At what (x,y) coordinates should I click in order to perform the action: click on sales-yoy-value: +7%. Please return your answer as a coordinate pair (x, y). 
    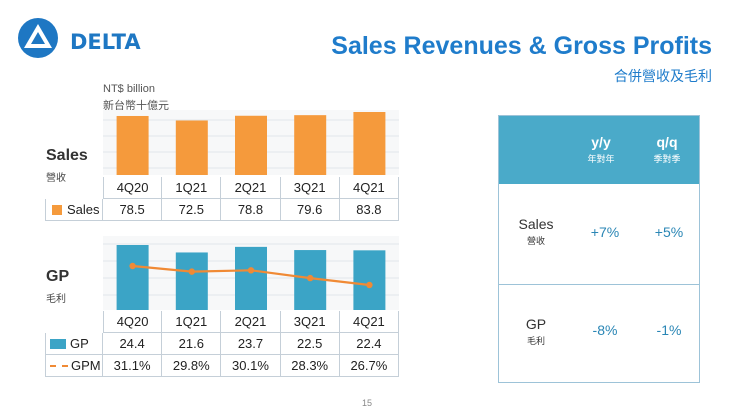
    Looking at the image, I should click on (605, 232).